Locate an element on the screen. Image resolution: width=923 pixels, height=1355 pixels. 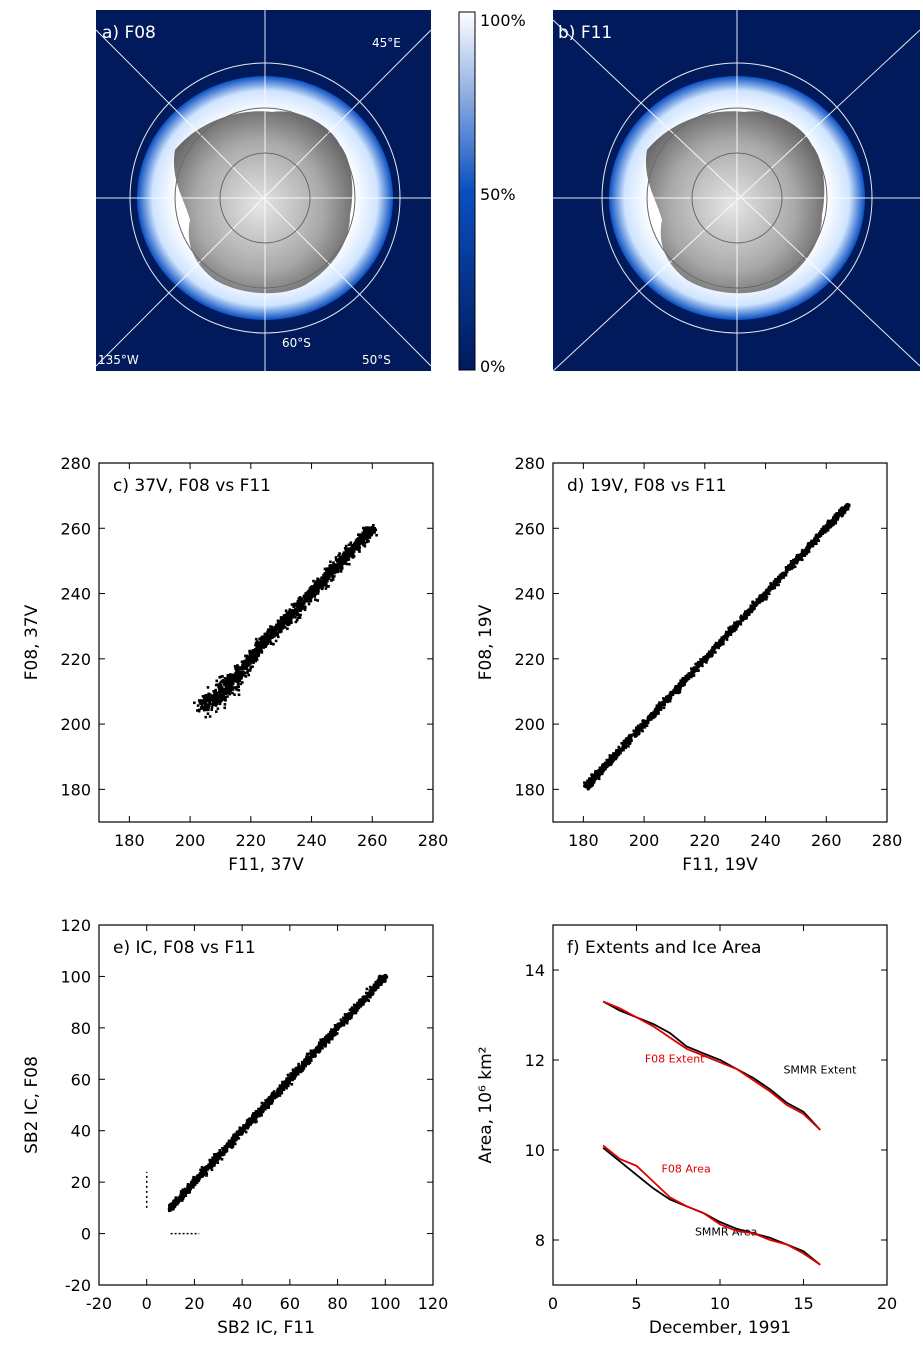
x-axis-label-f: December, 1991 is located at coordinates (720, 1328).